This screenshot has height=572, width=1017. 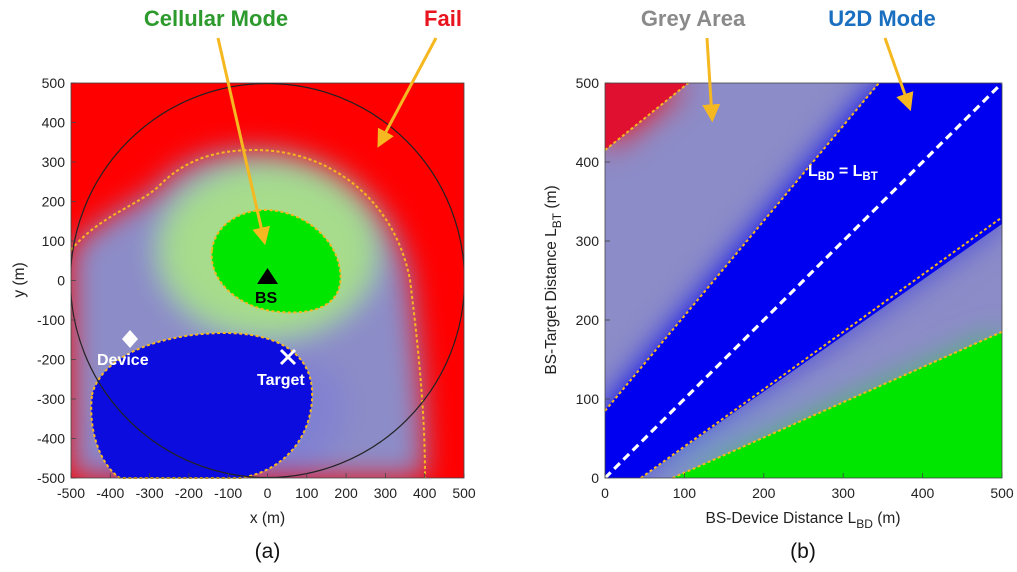 I want to click on panel-b-y-tick-label-4: 400, so click(x=588, y=162).